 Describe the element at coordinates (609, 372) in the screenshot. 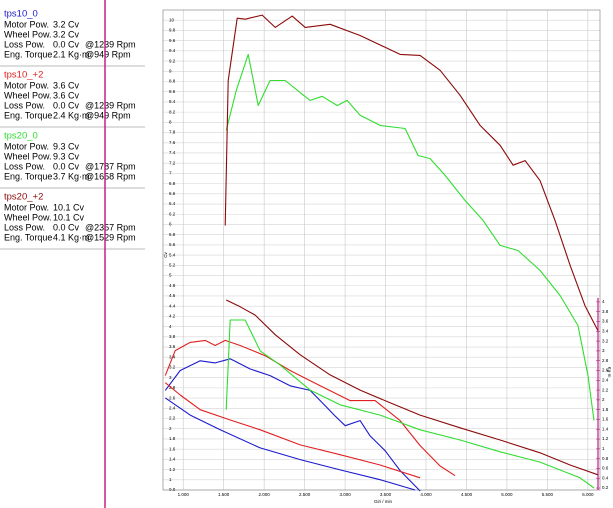

I see `y2-axis-title: Kg·m` at that location.